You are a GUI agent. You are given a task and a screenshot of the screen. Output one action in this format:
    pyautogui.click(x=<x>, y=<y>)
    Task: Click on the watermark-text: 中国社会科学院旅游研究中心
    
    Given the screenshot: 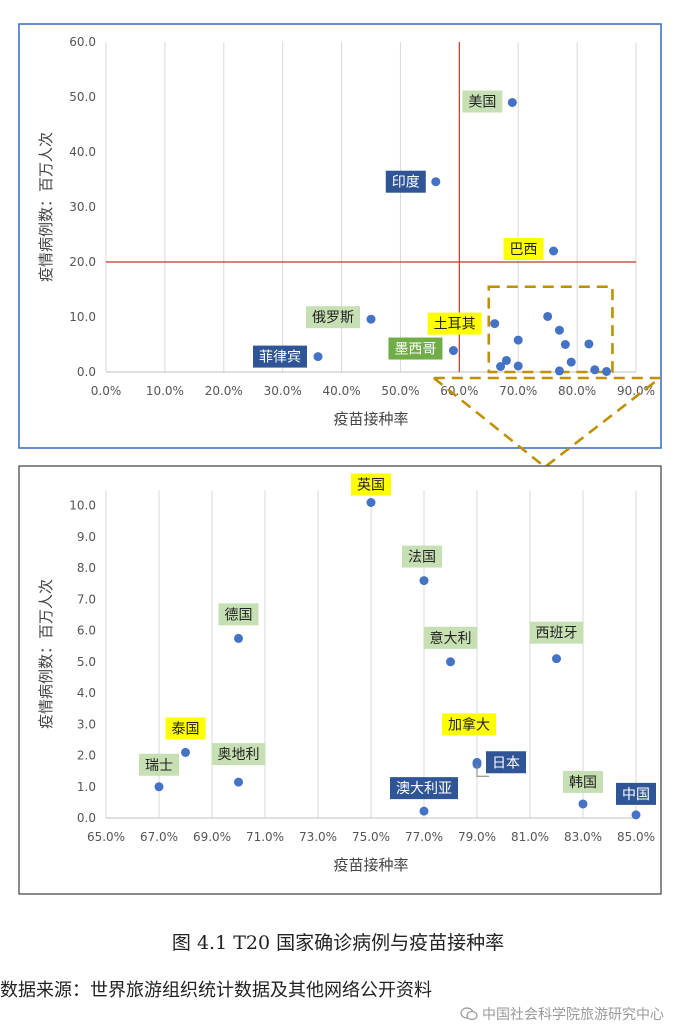 What is the action you would take?
    pyautogui.click(x=573, y=1015)
    